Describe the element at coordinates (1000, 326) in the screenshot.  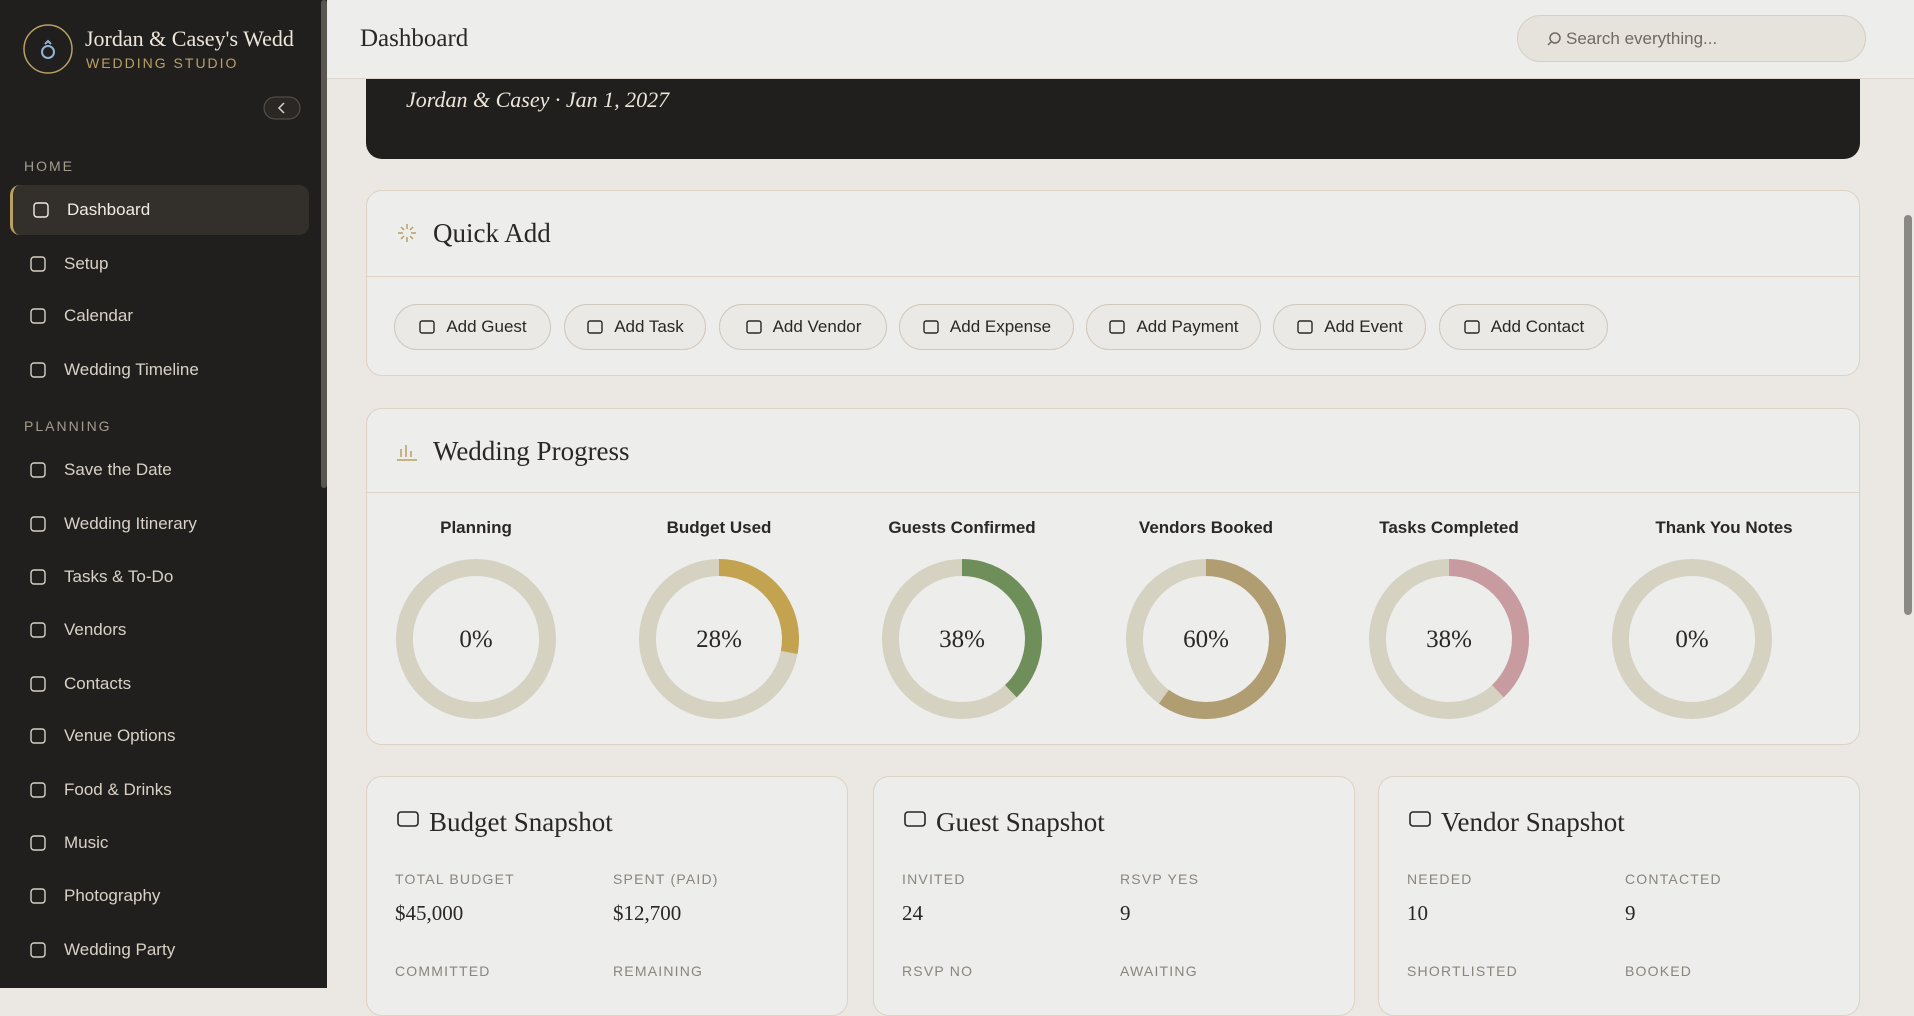
I see `button-label: Add Expense` at that location.